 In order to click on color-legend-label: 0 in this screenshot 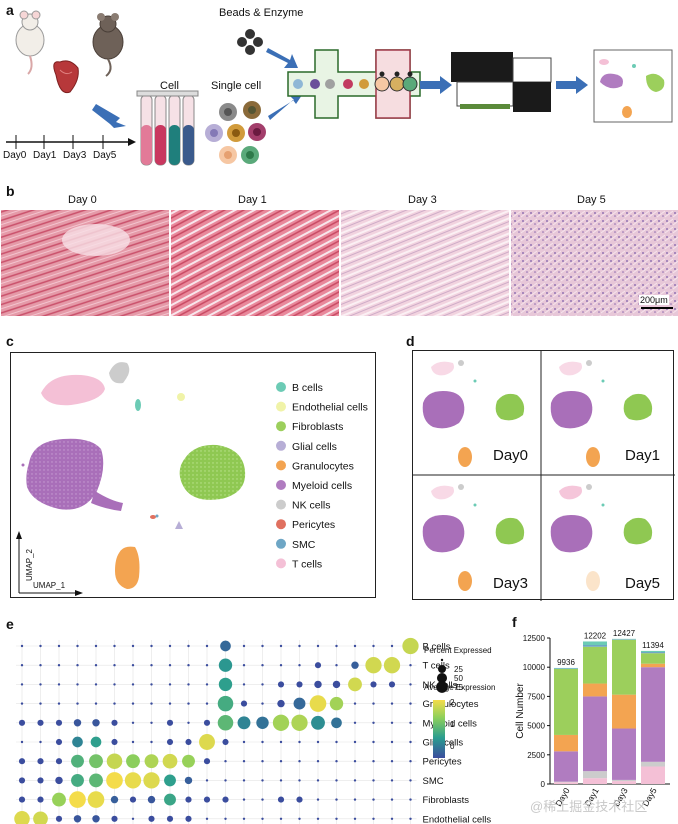, I will do `click(452, 746)`.